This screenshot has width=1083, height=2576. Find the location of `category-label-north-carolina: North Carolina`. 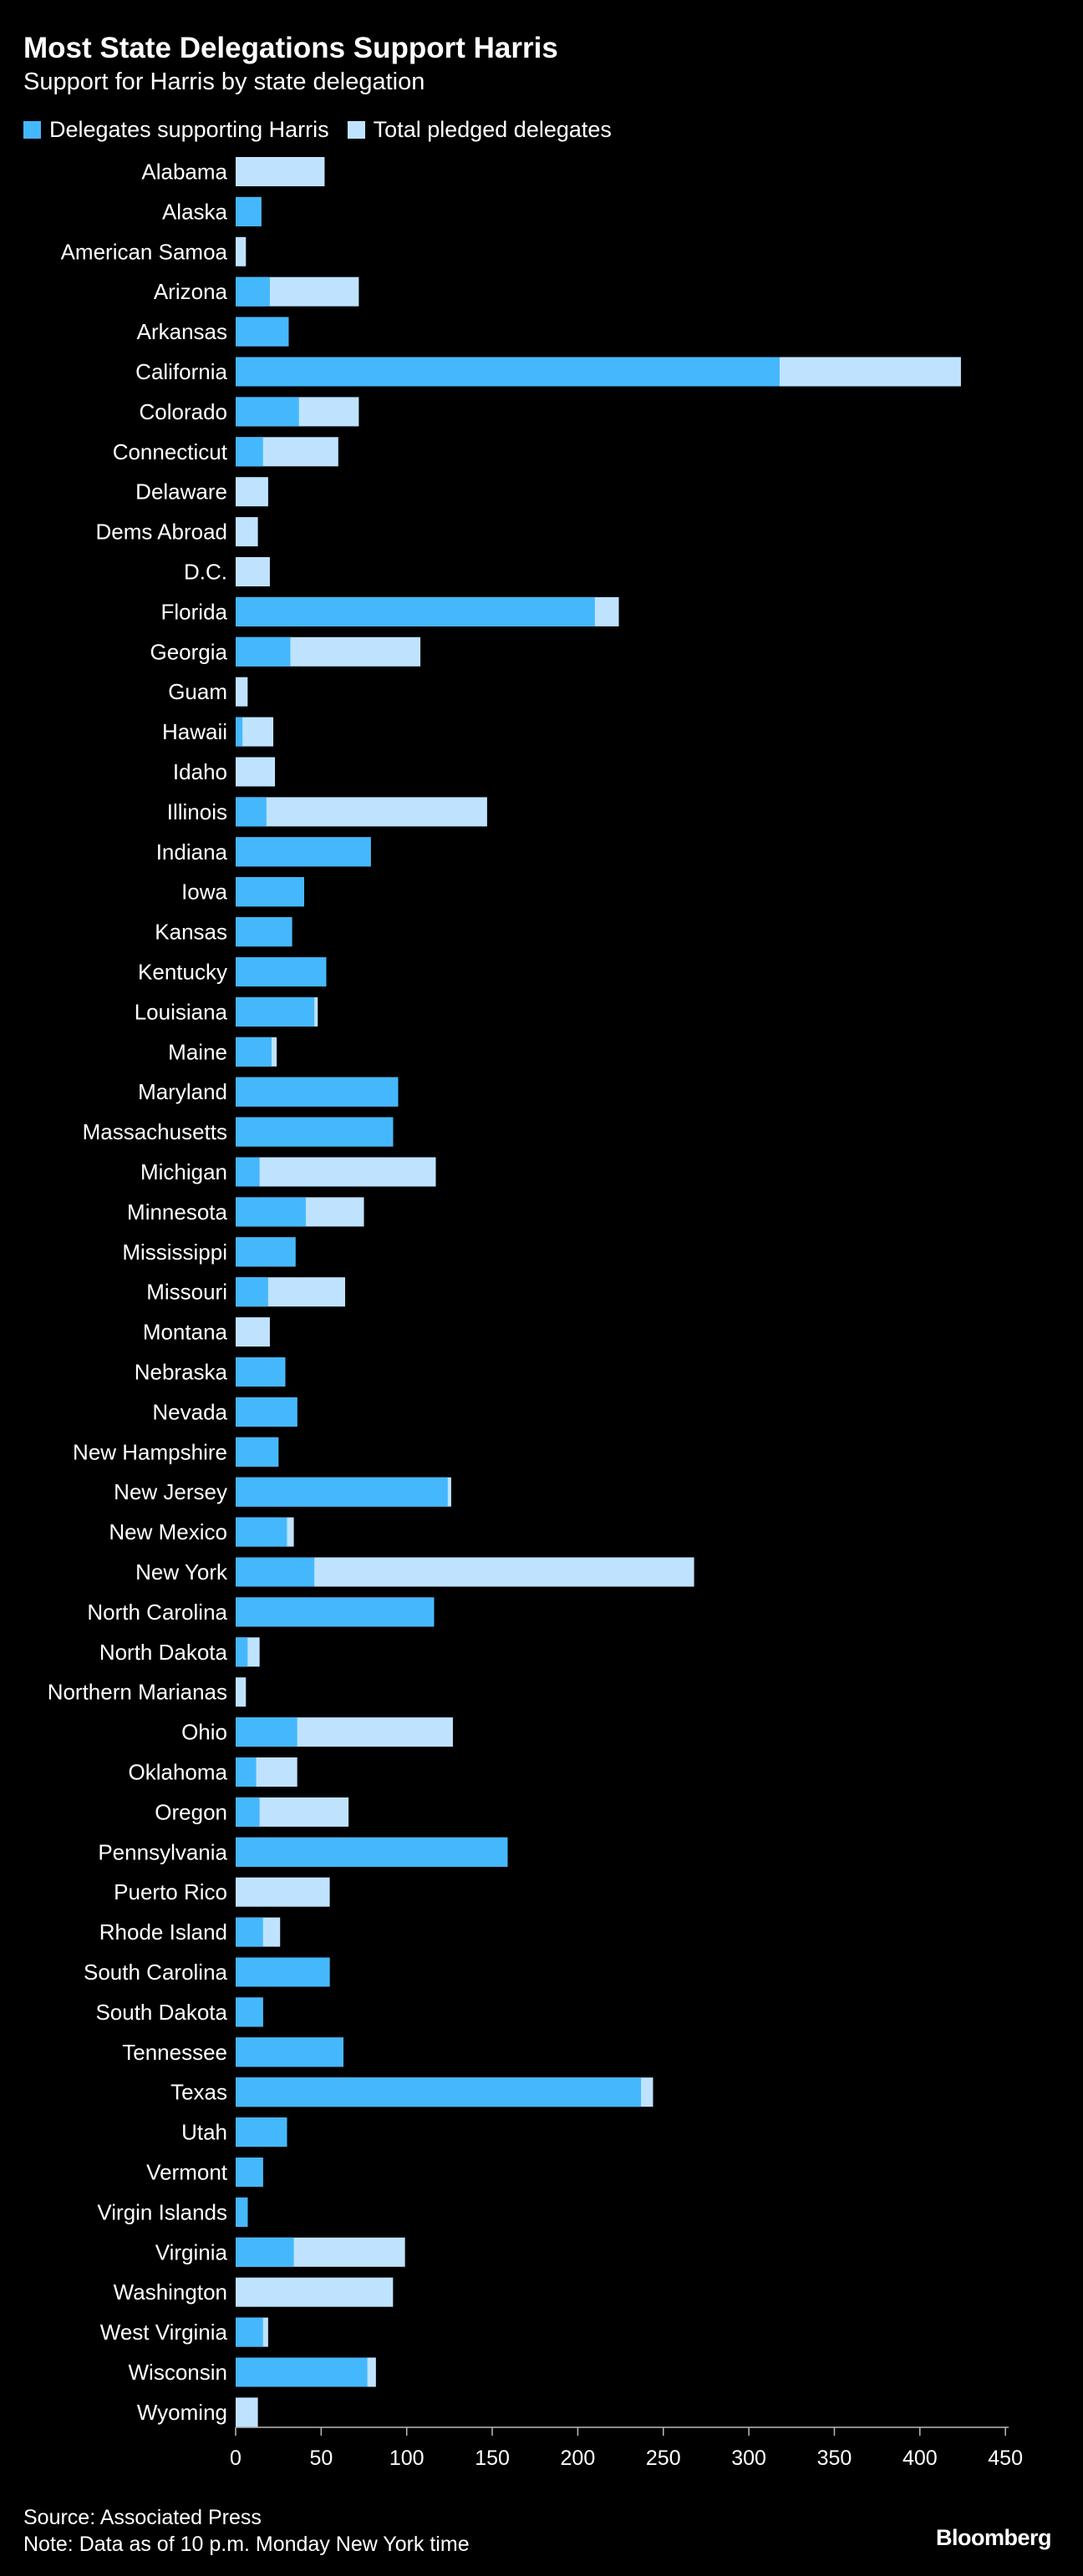

category-label-north-carolina: North Carolina is located at coordinates (157, 1612).